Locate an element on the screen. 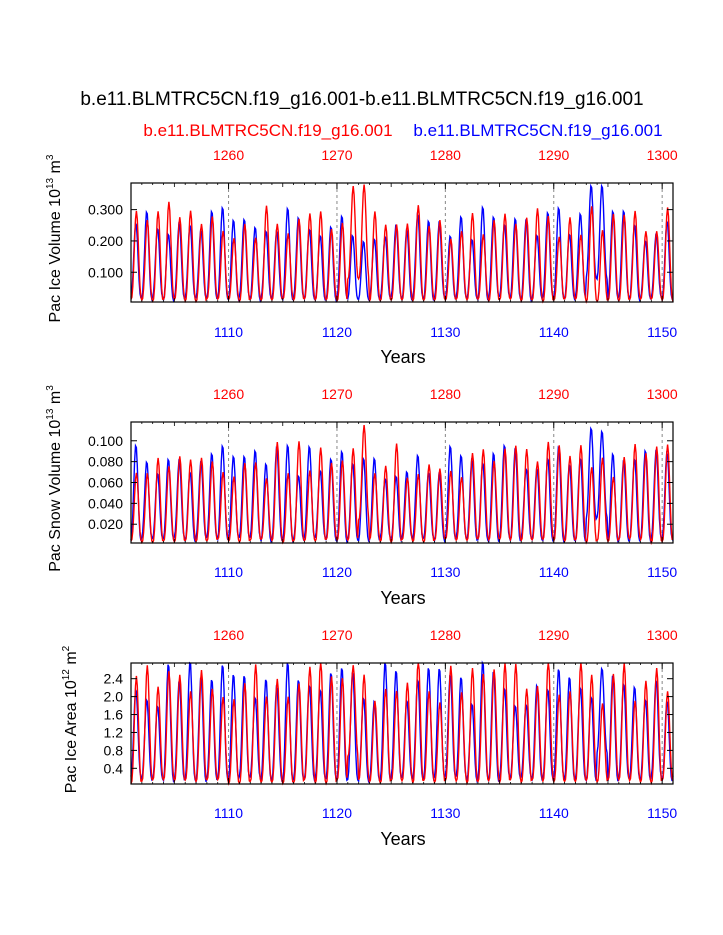  y-tick-label: 0.300 is located at coordinates (105, 210).